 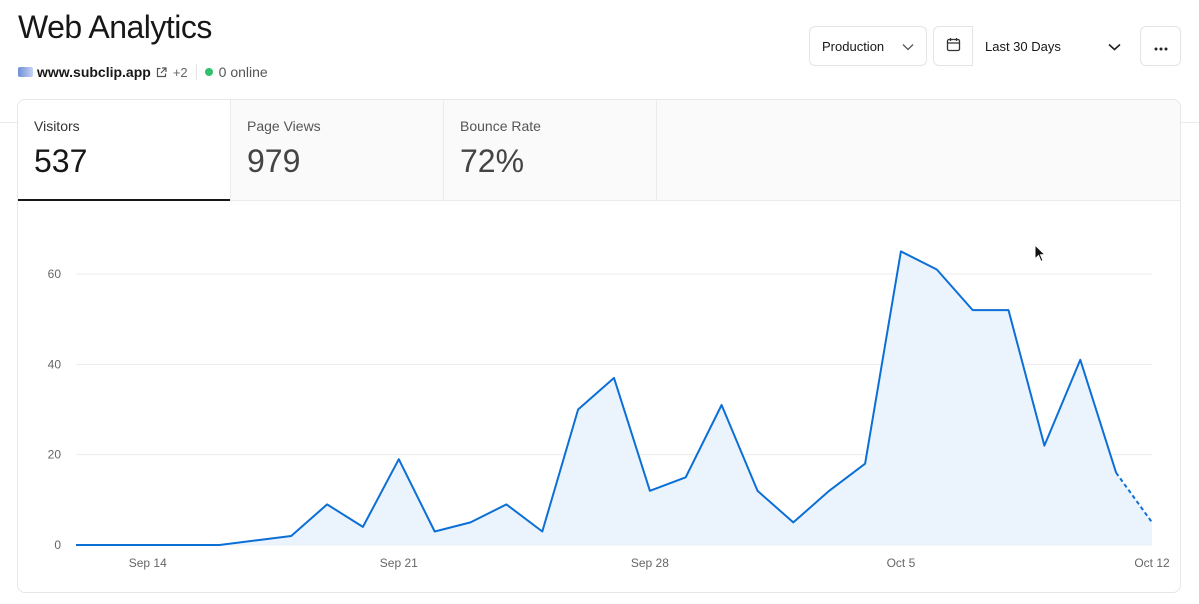 I want to click on more-options-button, so click(x=1160, y=46).